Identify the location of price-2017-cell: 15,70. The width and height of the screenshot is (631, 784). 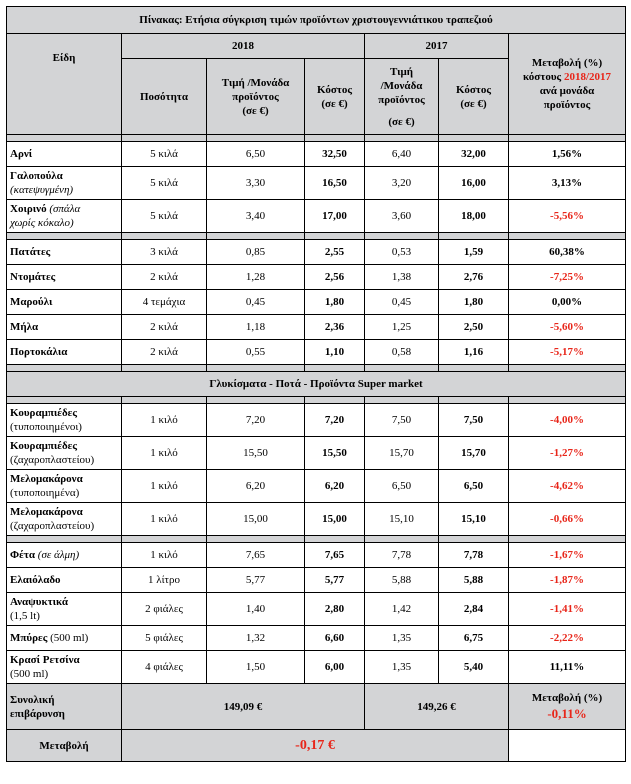
(401, 453).